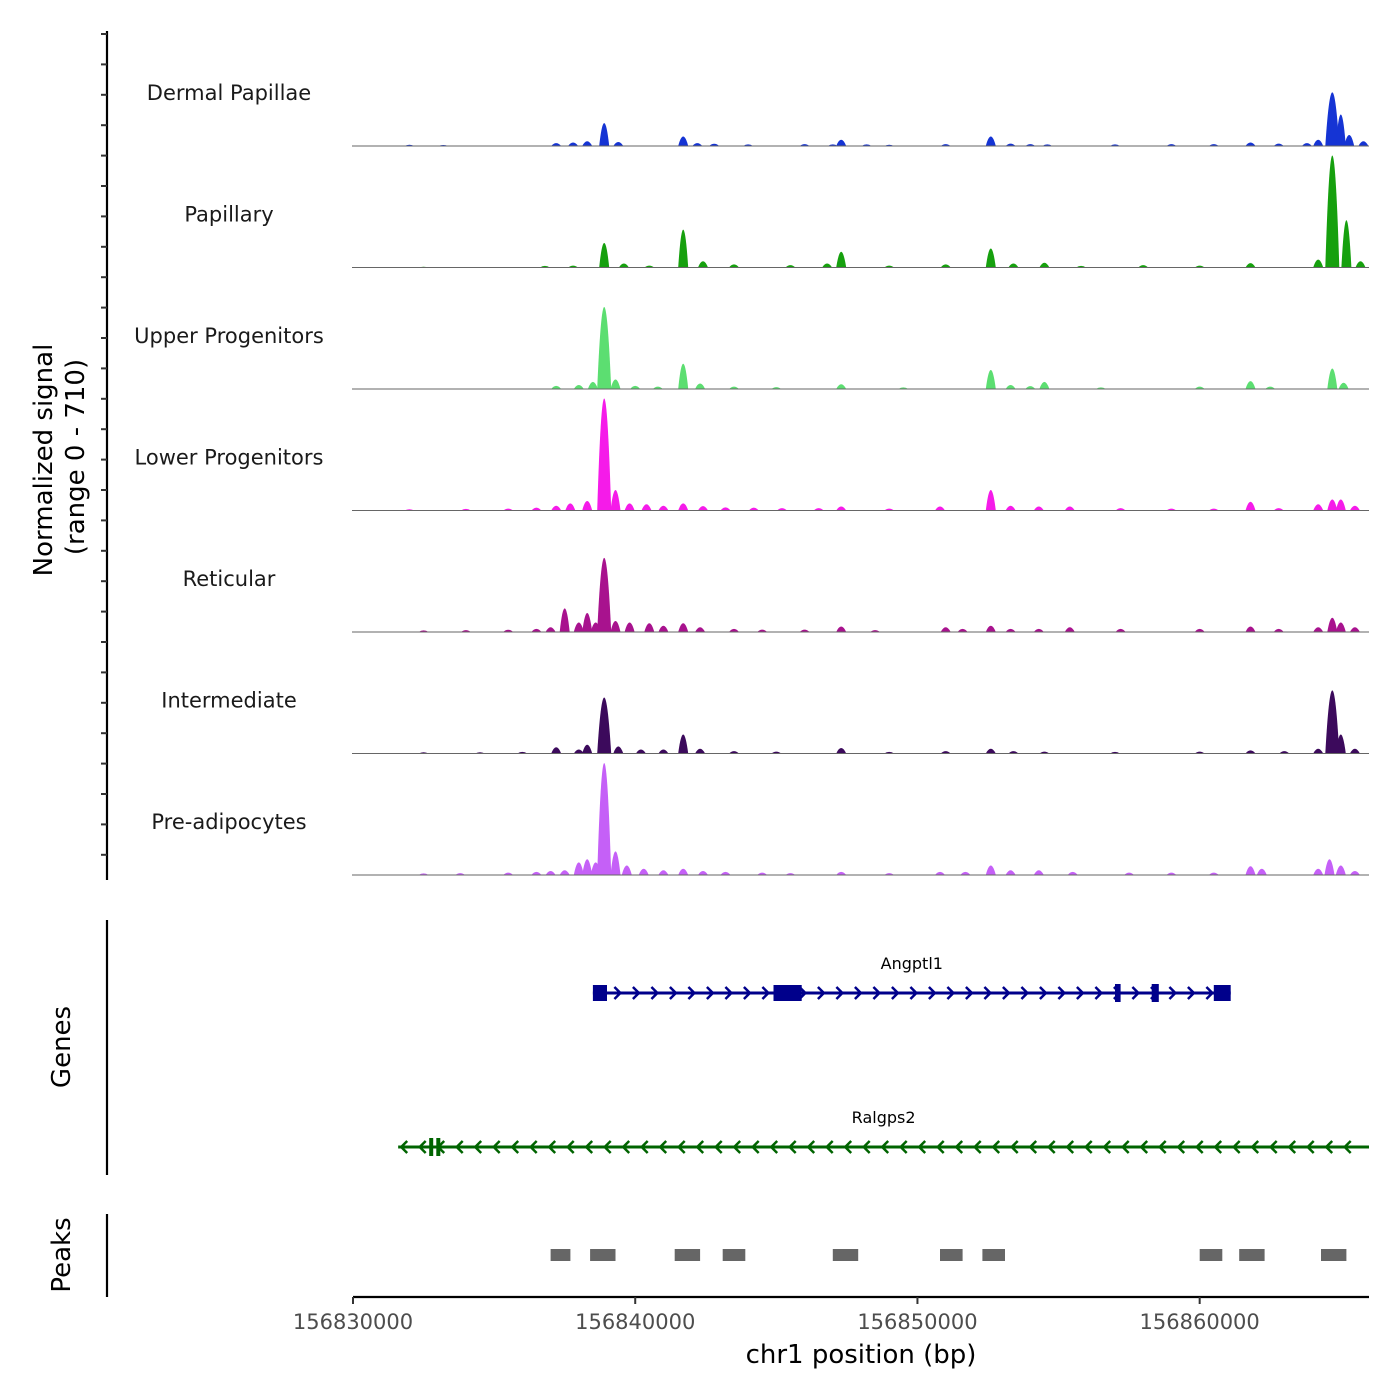  Describe the element at coordinates (1252, 1255) in the screenshot. I see `peak-region` at that location.